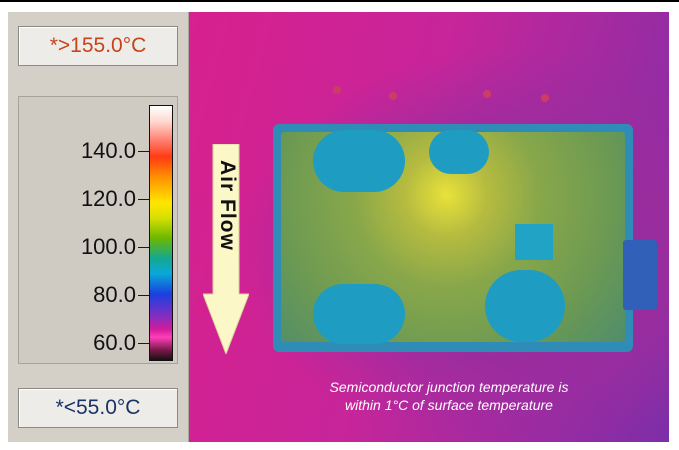  Describe the element at coordinates (449, 405) in the screenshot. I see `caption-line: within 1°C of surface temperature` at that location.